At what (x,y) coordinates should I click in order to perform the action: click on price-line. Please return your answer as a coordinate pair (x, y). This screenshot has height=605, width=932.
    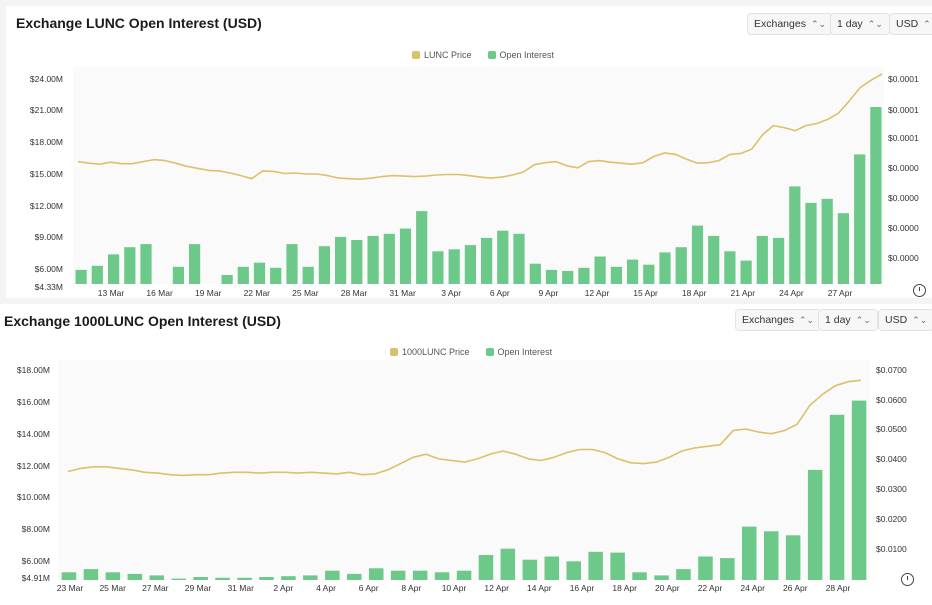
    Looking at the image, I should click on (464, 428).